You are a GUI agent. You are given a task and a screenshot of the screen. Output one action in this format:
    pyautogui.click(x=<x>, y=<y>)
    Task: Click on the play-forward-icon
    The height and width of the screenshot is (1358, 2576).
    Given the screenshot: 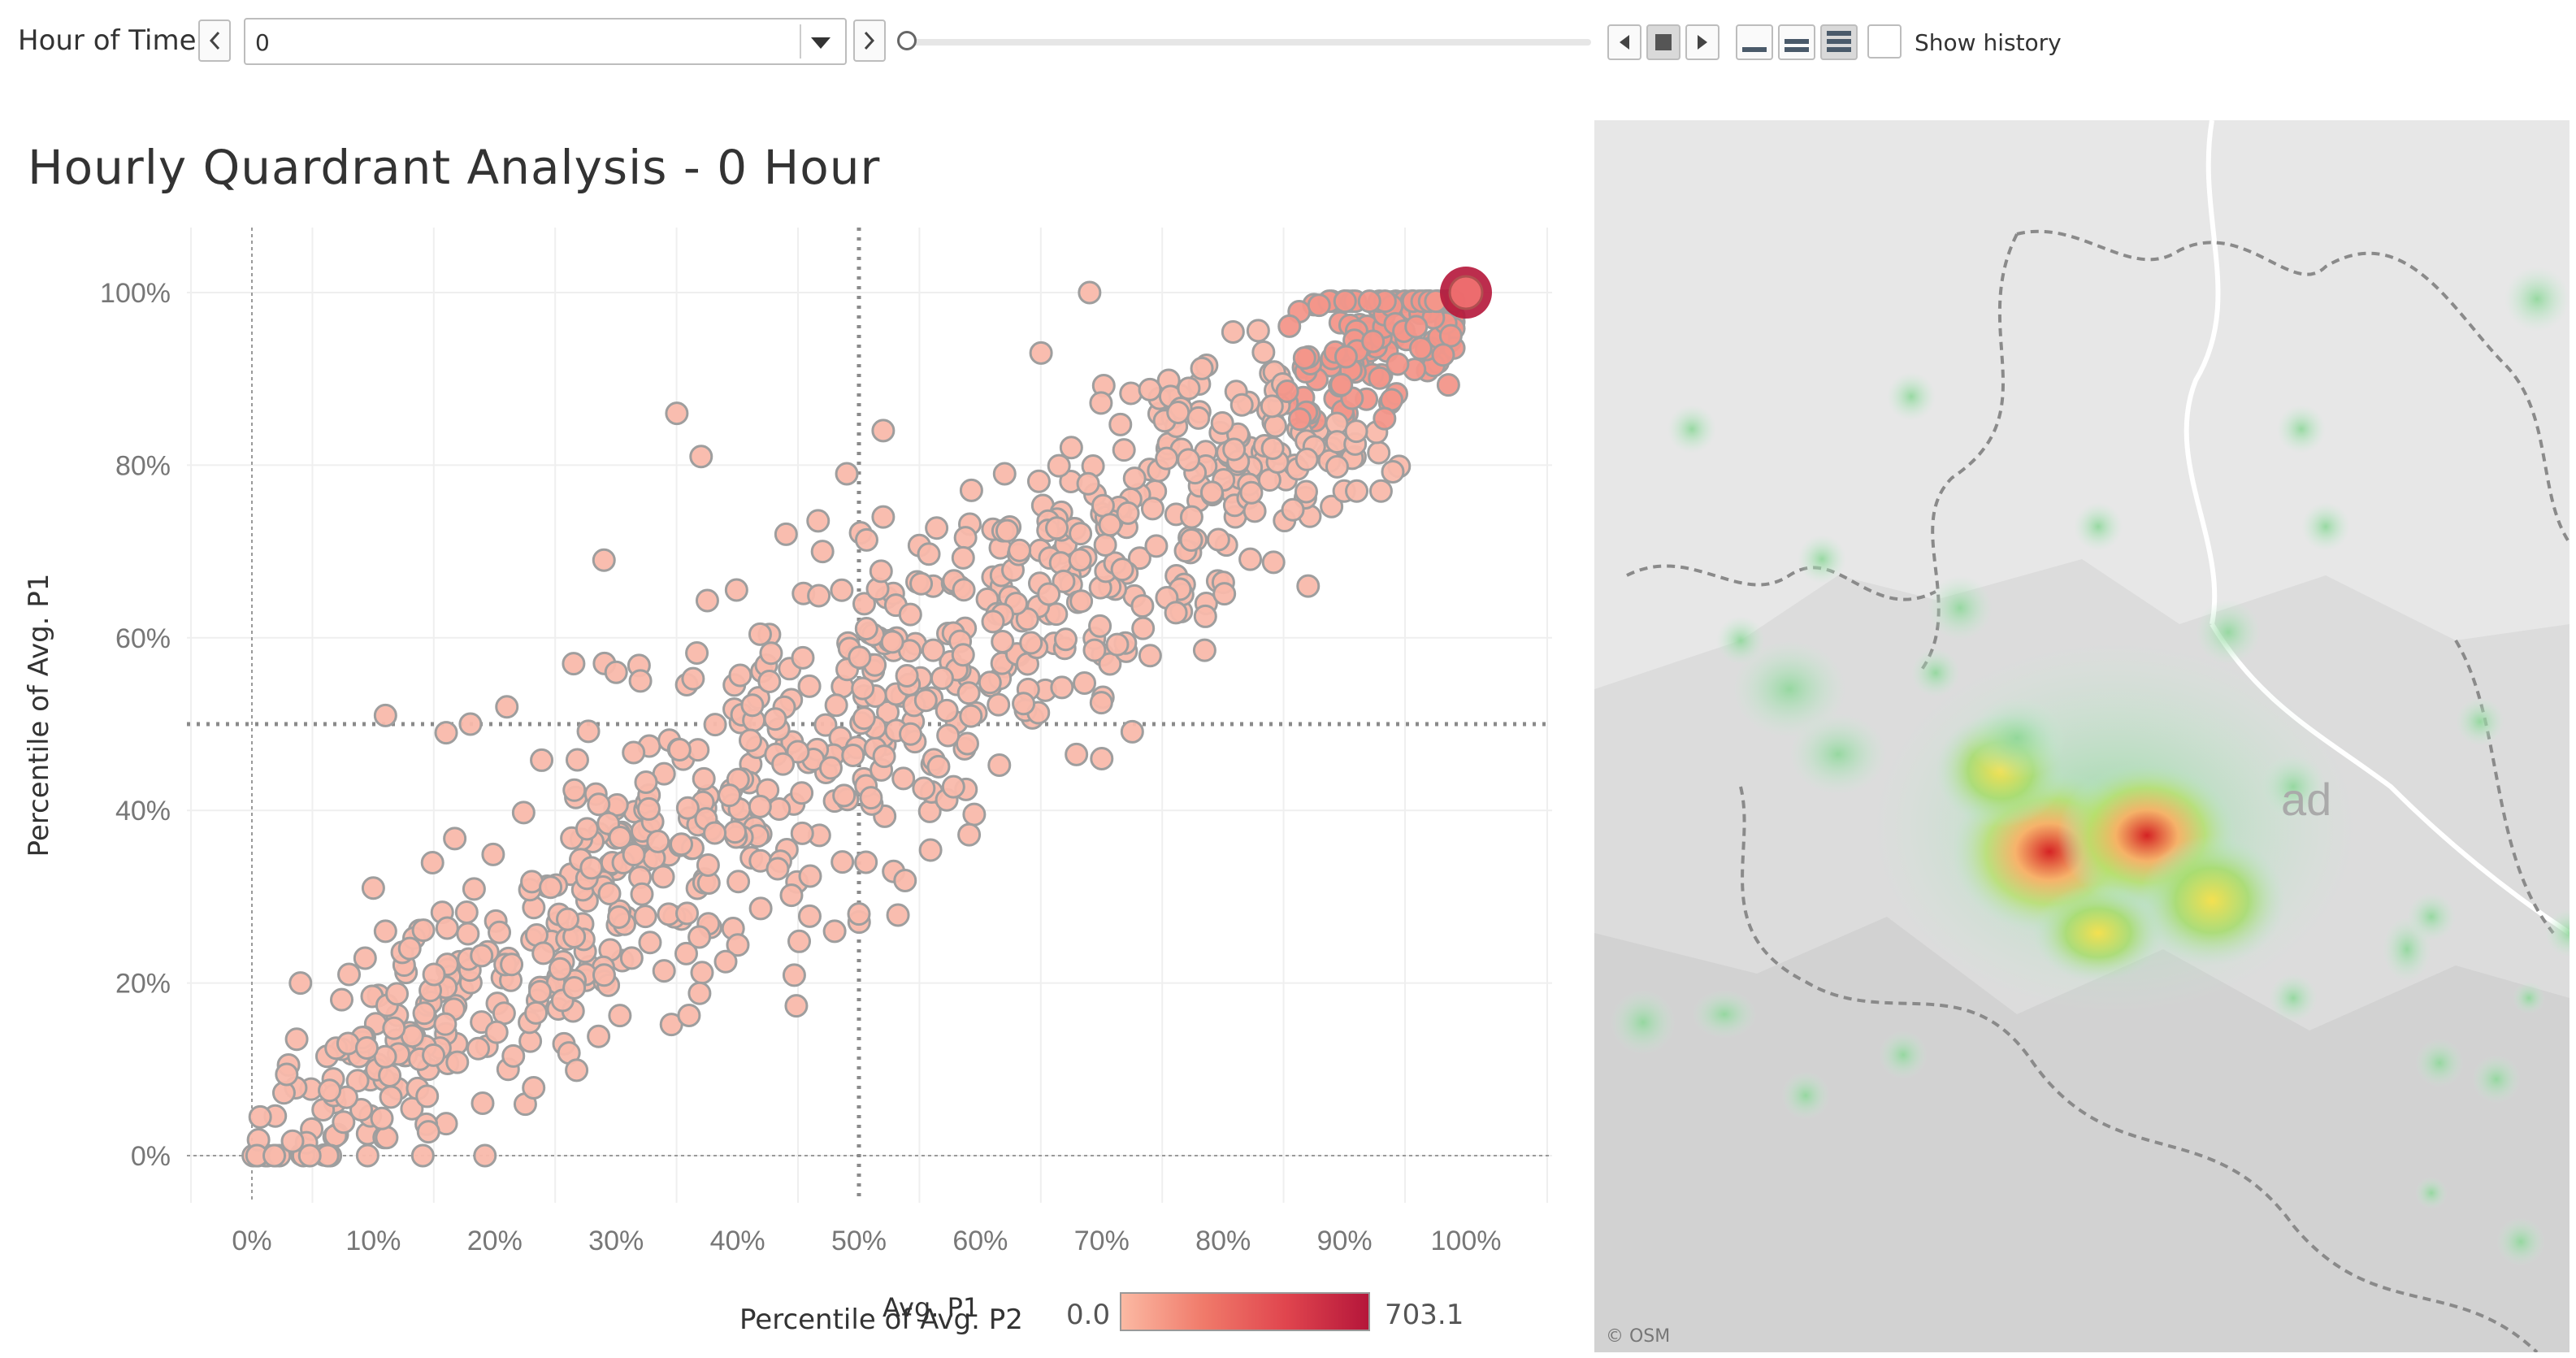 What is the action you would take?
    pyautogui.click(x=1703, y=42)
    